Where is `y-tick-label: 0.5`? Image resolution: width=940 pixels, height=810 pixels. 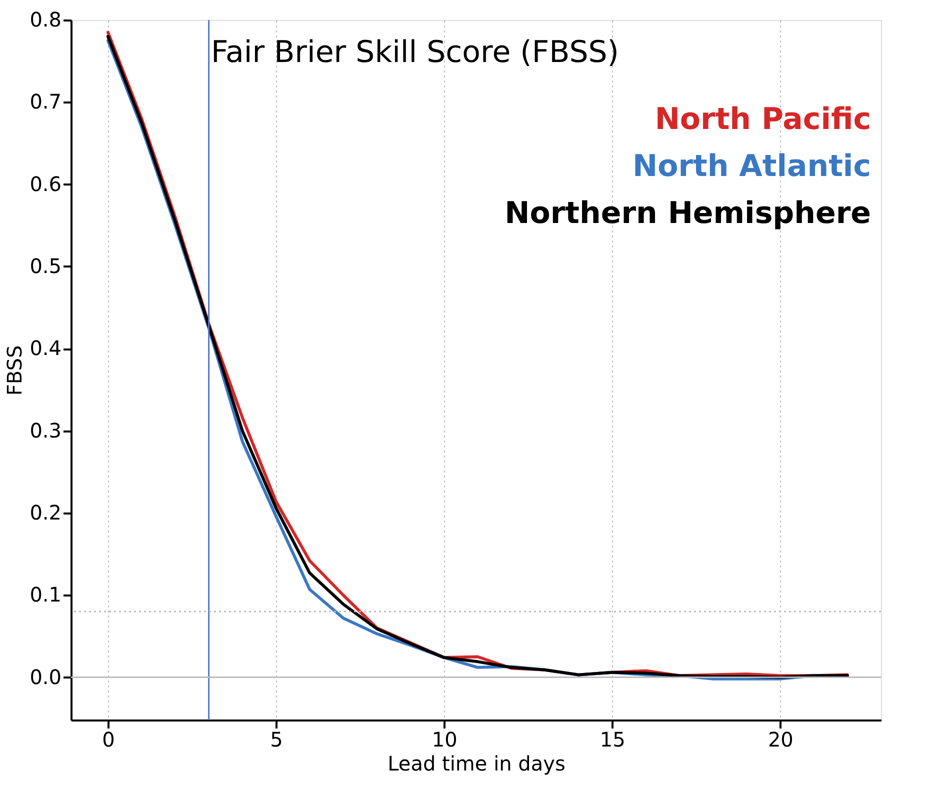
y-tick-label: 0.5 is located at coordinates (46, 266).